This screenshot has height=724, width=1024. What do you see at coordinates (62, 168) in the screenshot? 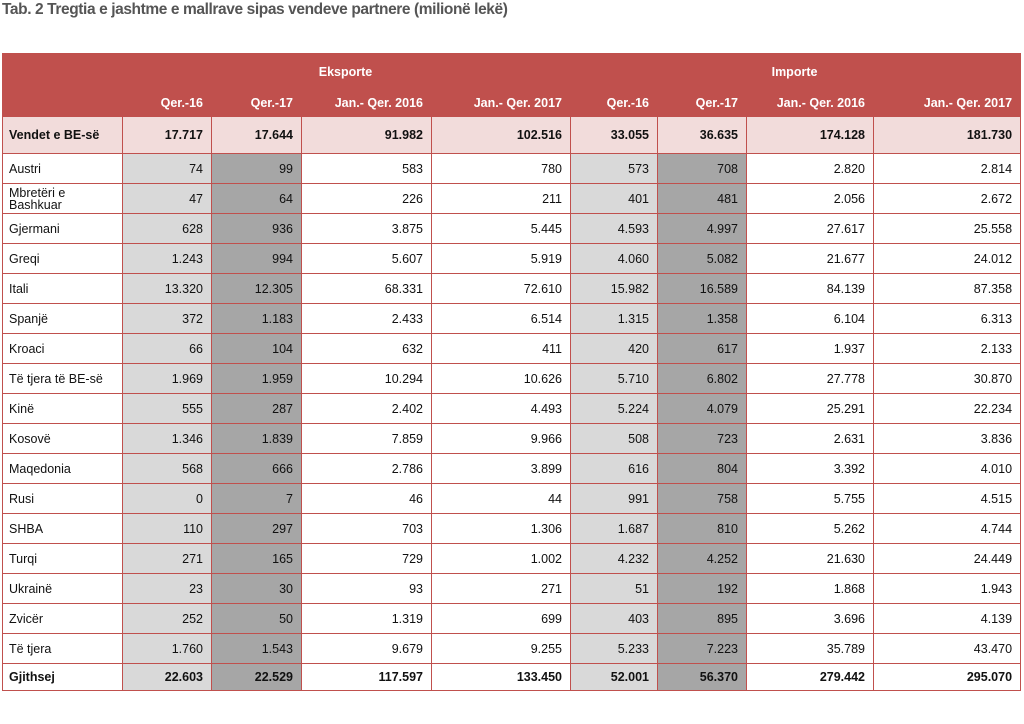
I see `row-label: Austri` at bounding box center [62, 168].